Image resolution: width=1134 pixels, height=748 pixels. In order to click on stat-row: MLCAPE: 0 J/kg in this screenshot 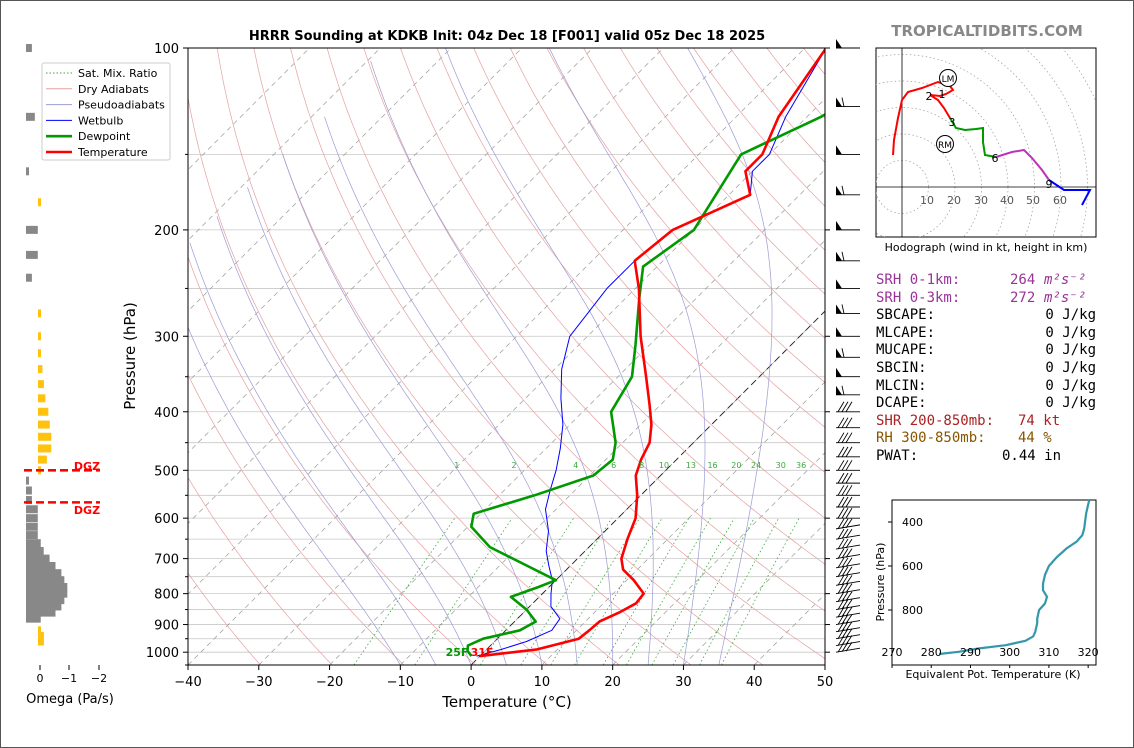, I will do `click(996, 334)`.